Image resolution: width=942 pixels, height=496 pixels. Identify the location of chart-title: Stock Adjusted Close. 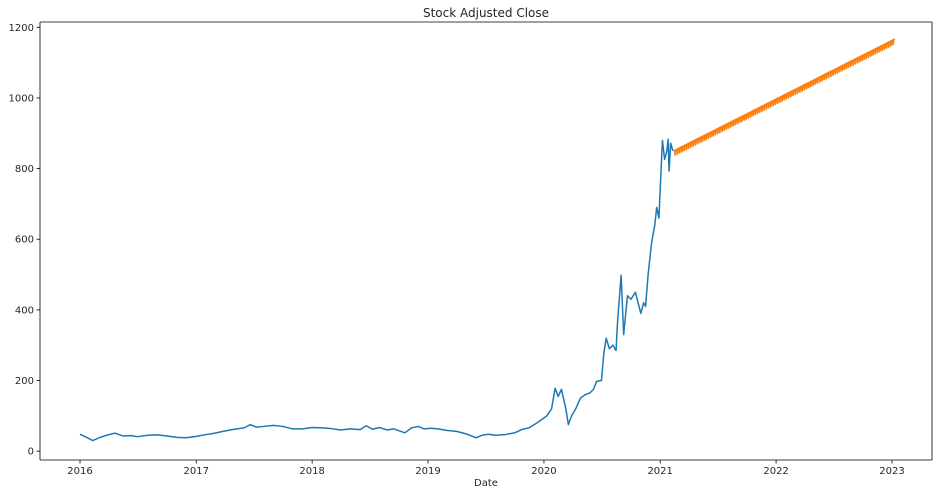
(486, 13).